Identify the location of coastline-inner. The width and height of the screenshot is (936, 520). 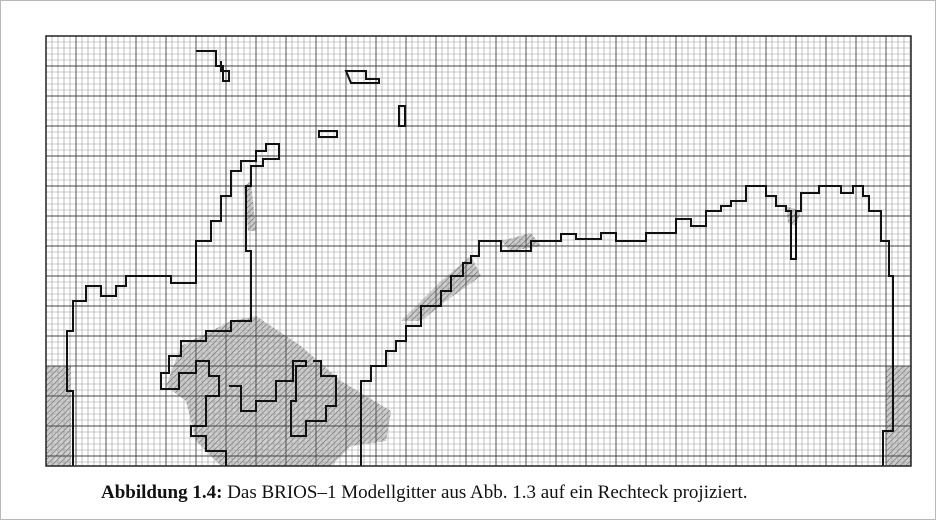
(283, 398).